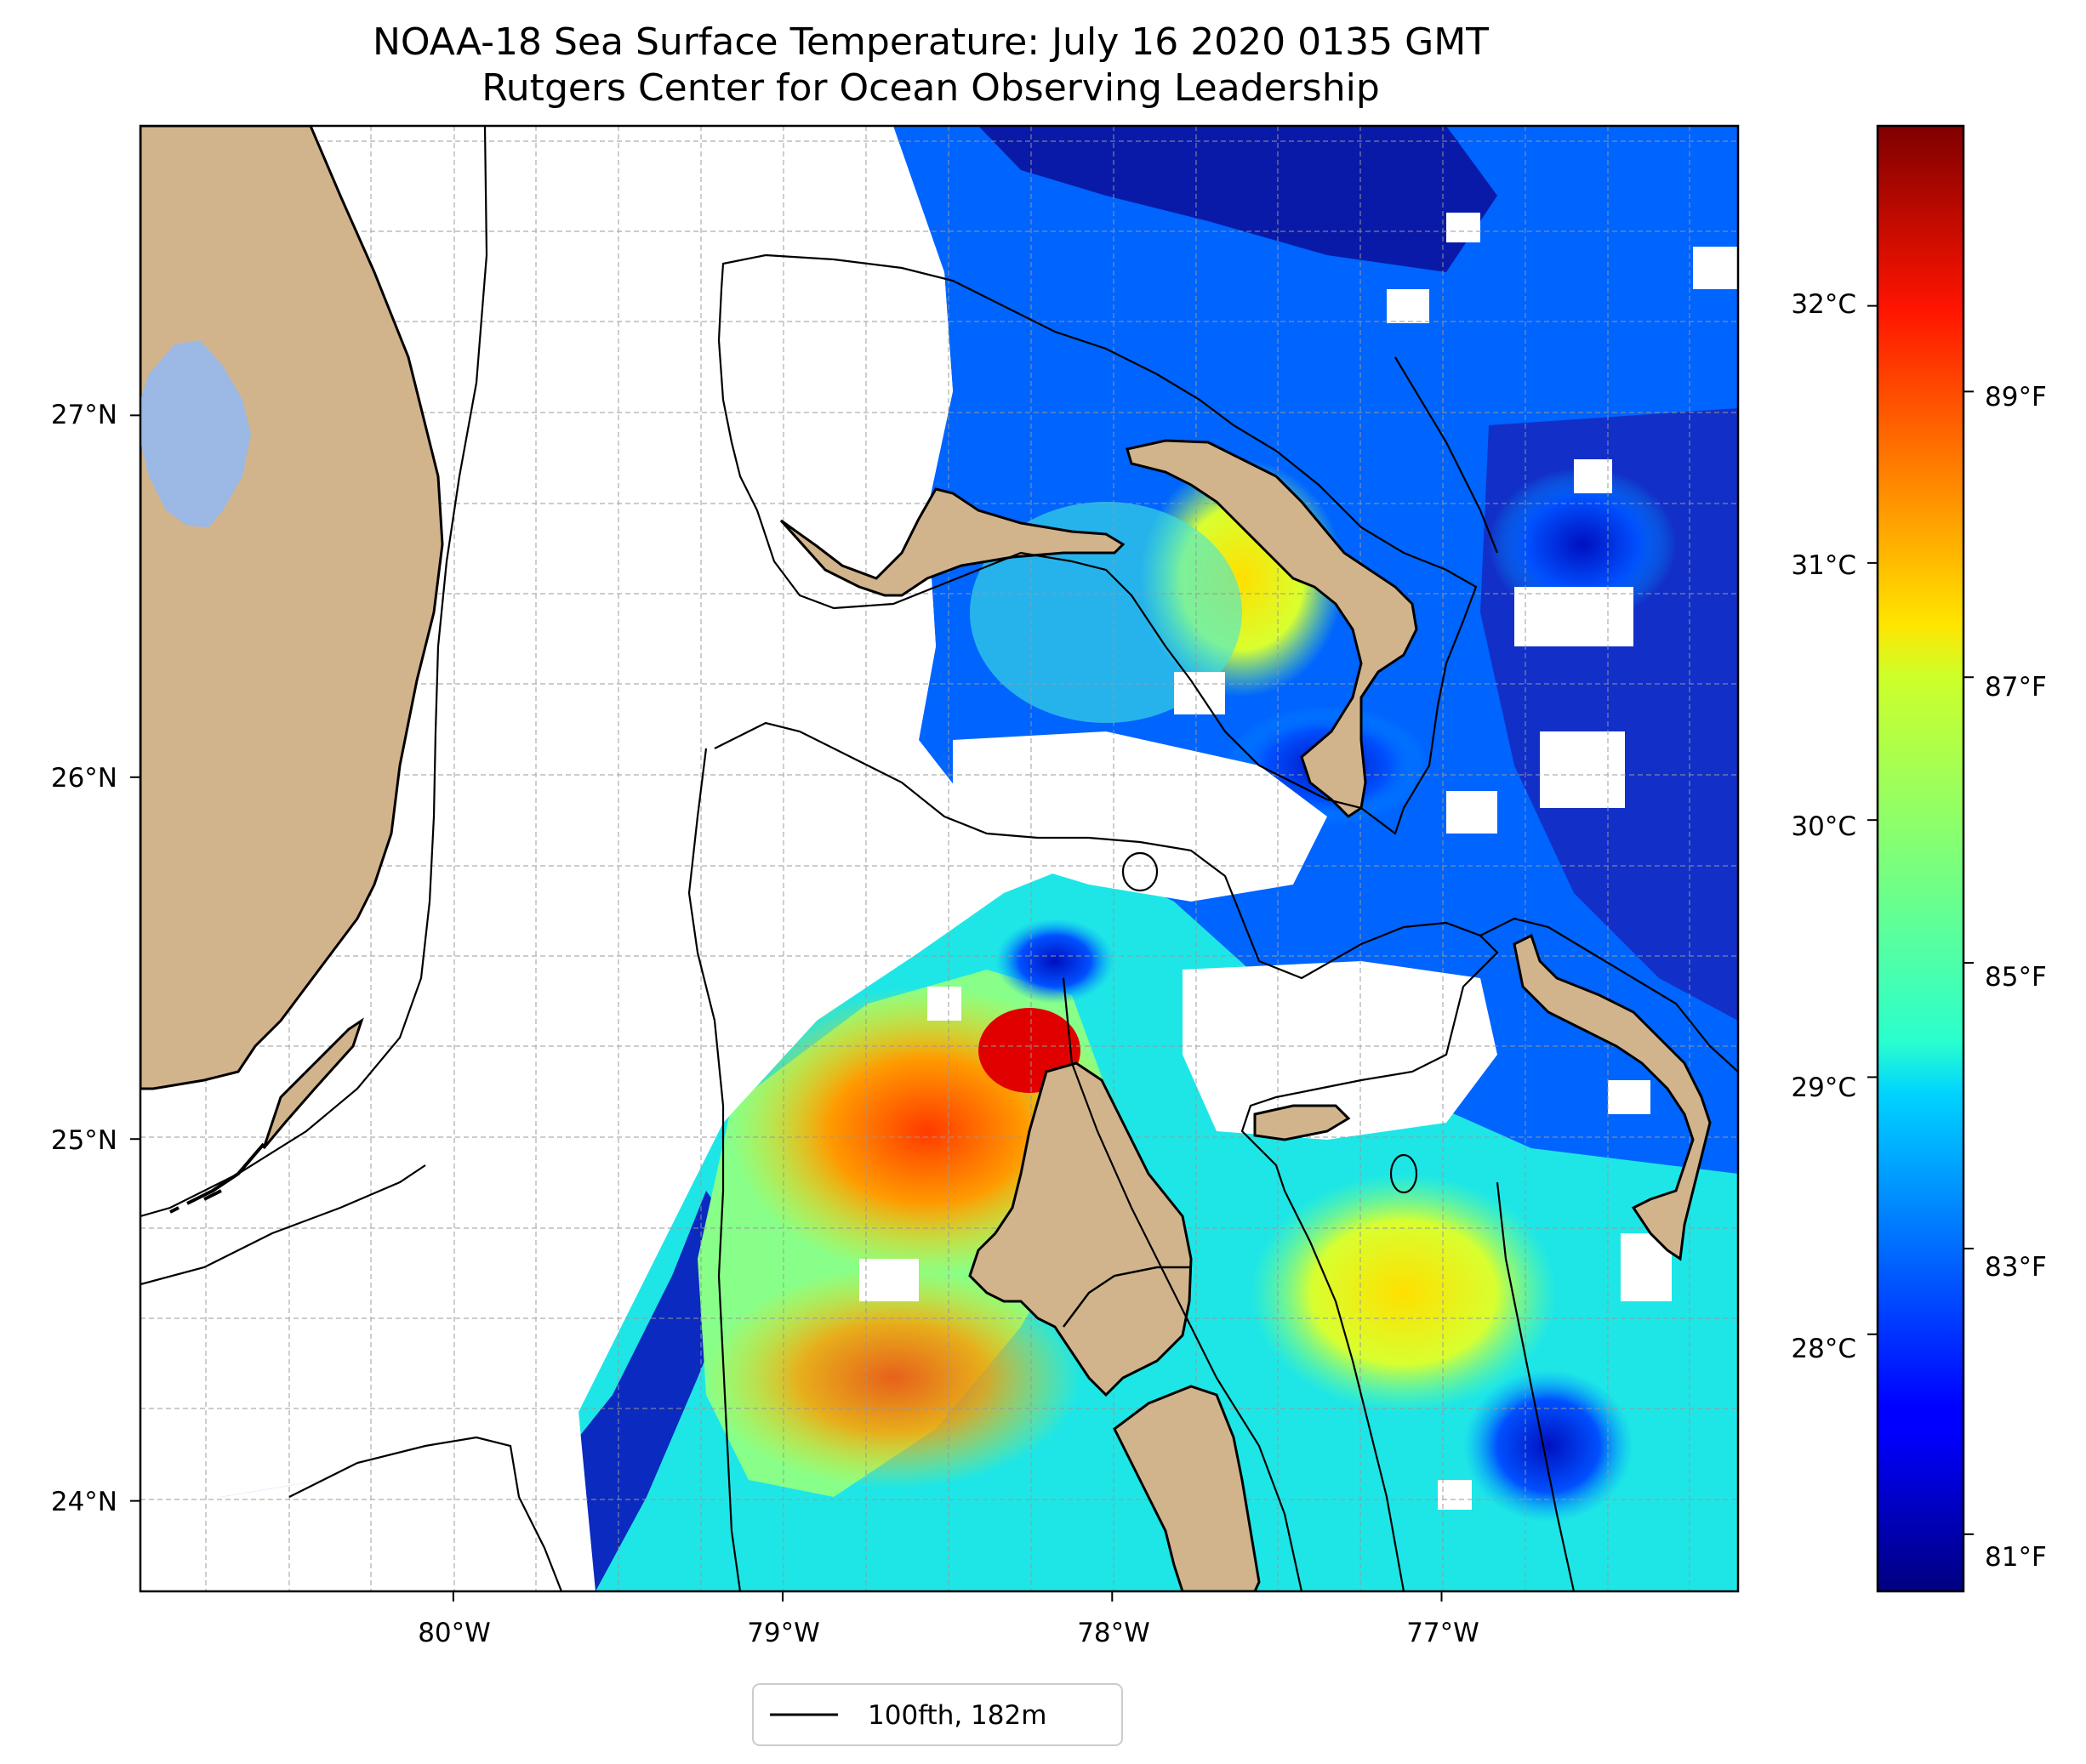 The height and width of the screenshot is (1764, 2086). I want to click on colorbar-c-label-31: 31°C, so click(1823, 565).